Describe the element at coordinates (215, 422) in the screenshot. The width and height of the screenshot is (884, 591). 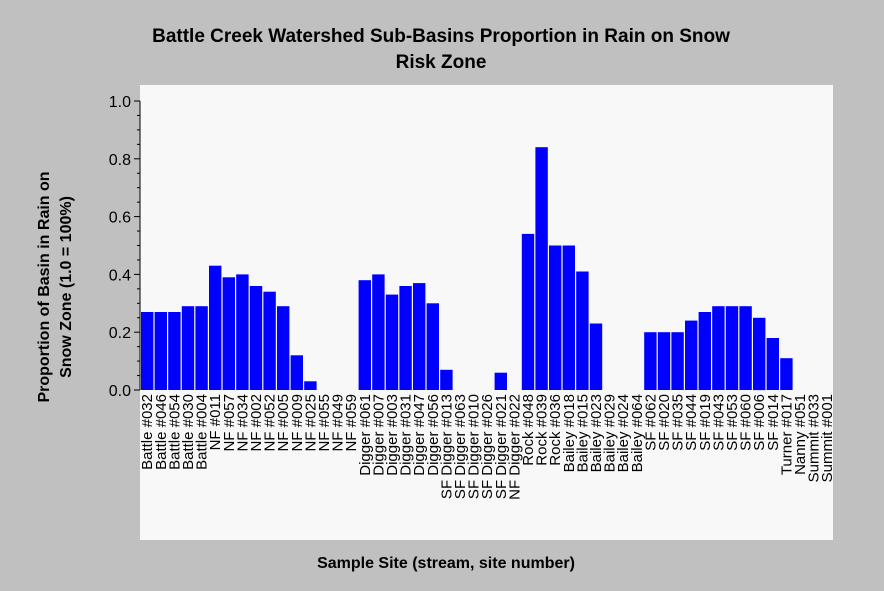
I see `x-tick-label: NF #011` at that location.